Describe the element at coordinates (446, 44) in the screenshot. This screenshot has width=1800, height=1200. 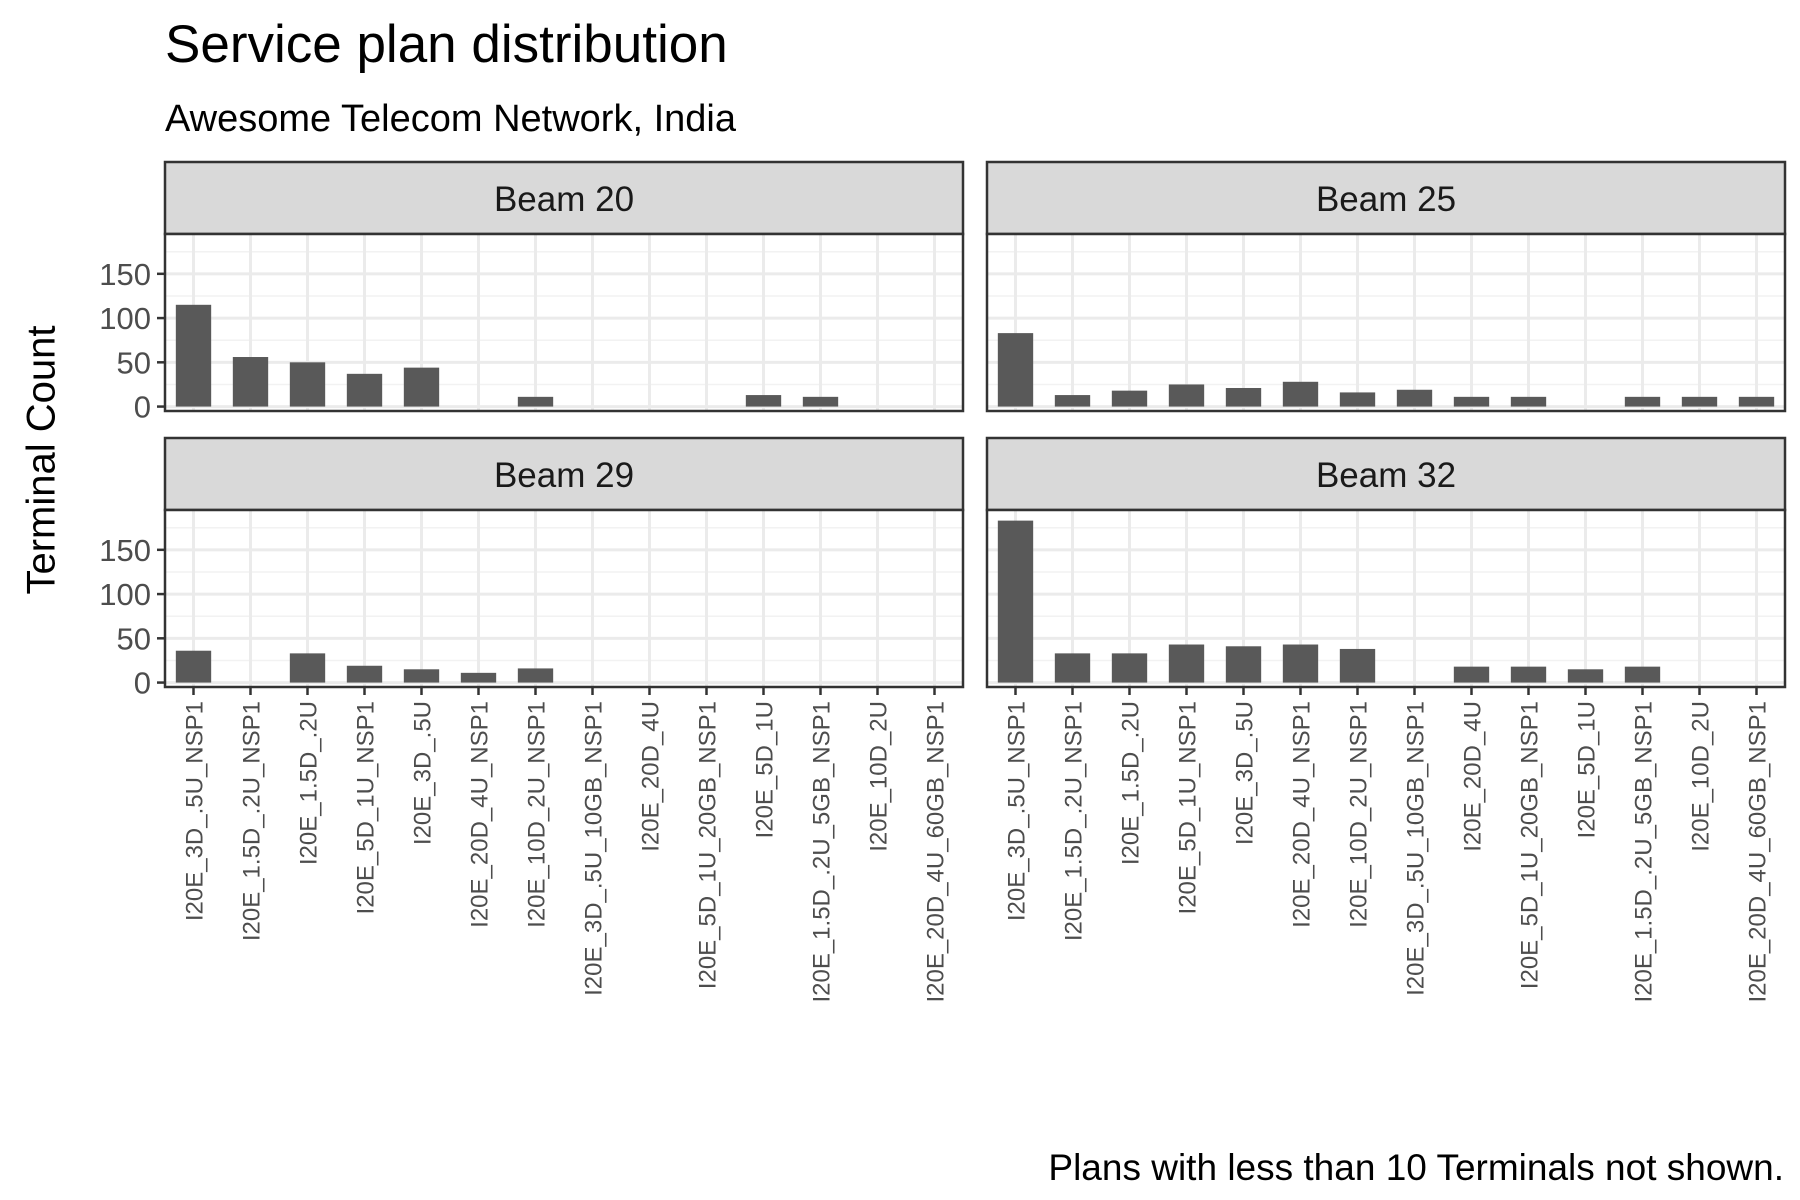
I see `chart-title: Service plan distribution` at that location.